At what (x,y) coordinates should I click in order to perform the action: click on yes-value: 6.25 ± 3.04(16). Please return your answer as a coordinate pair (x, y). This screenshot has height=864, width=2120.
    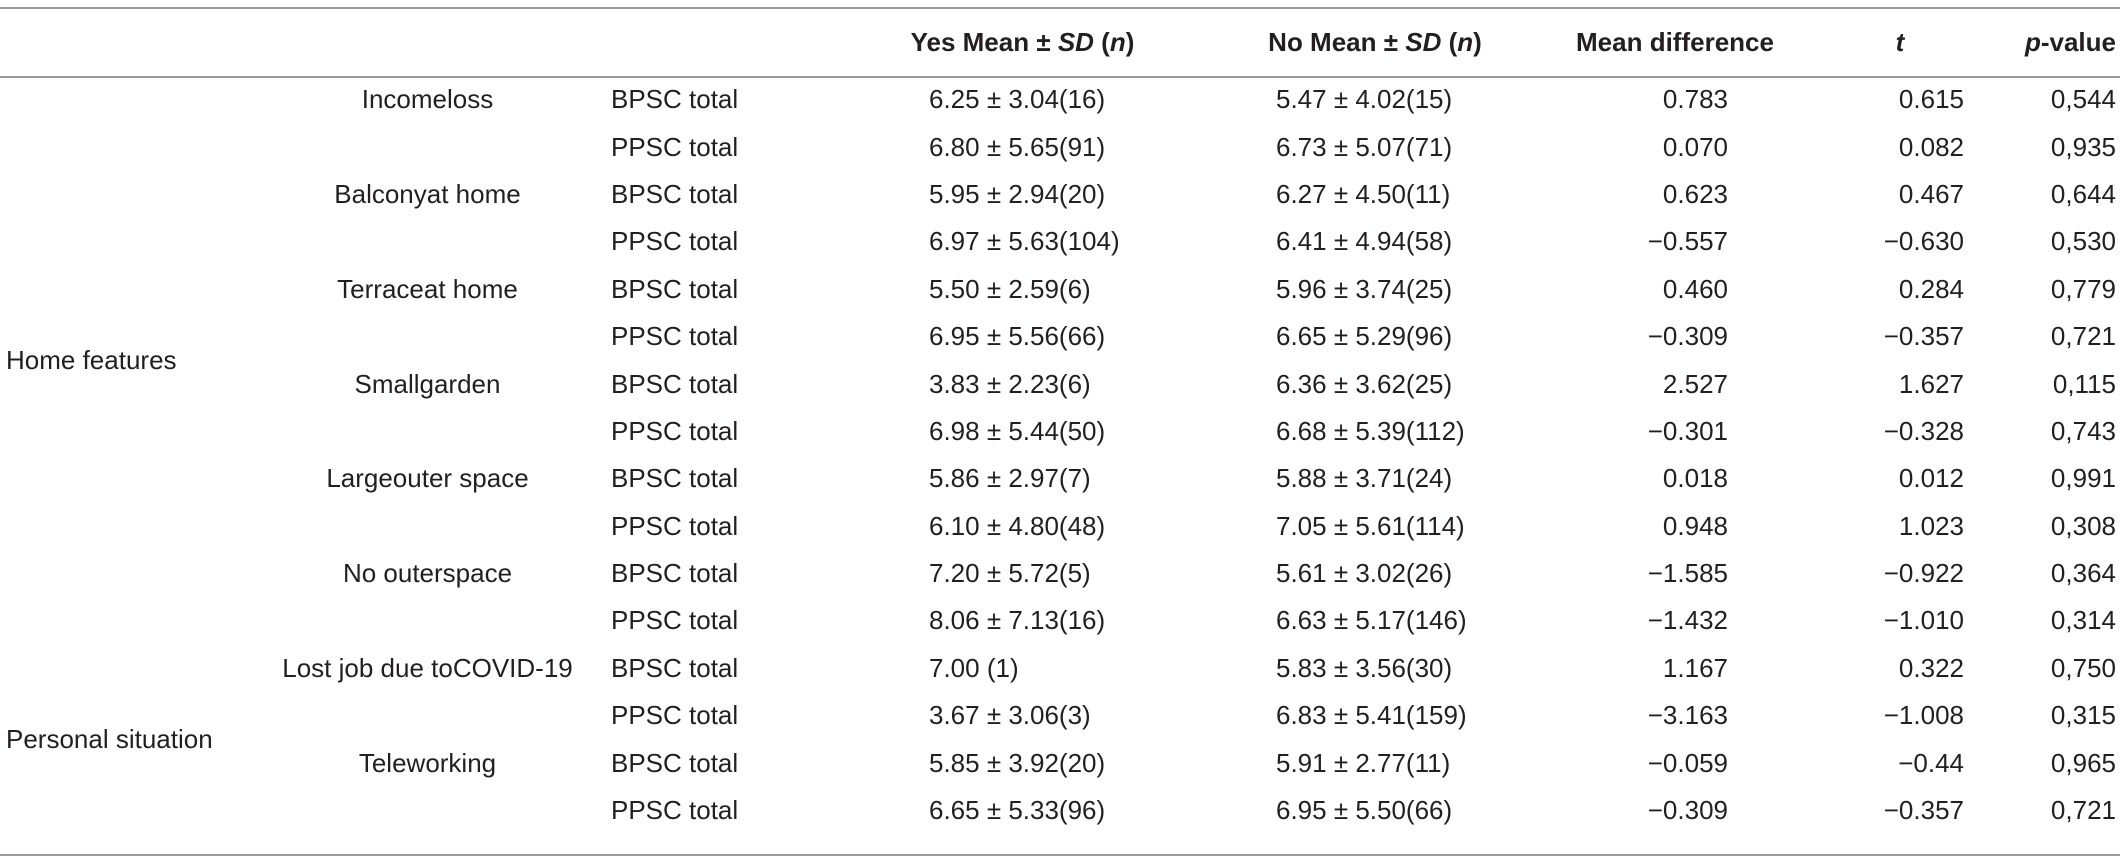
    Looking at the image, I should click on (1017, 99).